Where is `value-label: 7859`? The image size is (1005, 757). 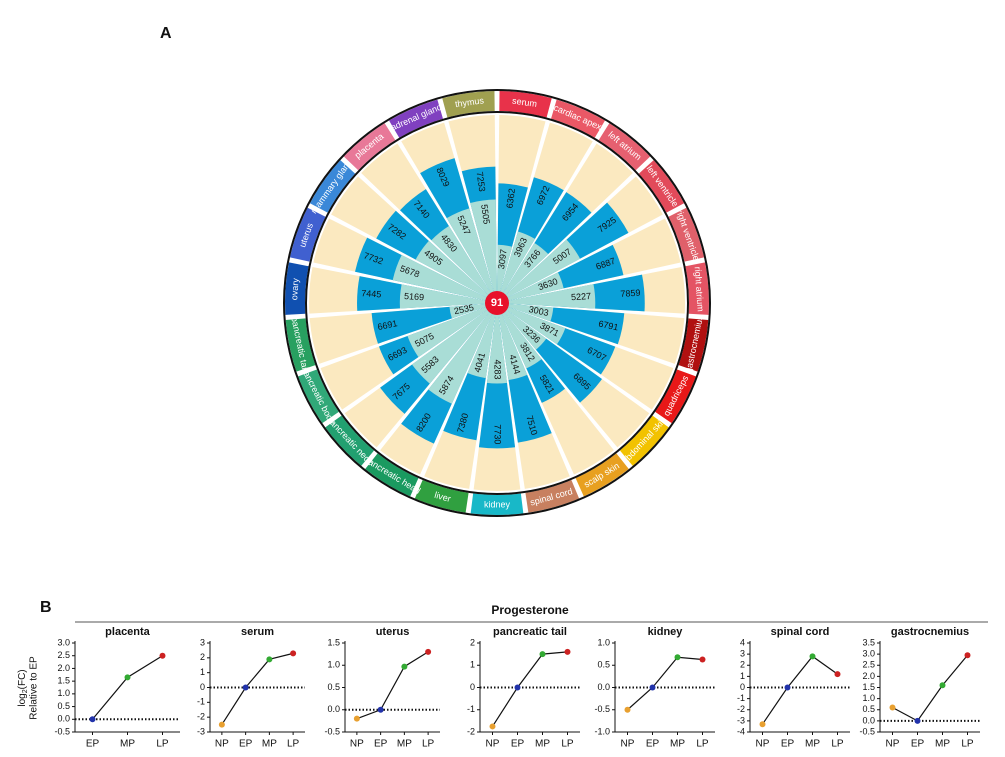 value-label: 7859 is located at coordinates (630, 293).